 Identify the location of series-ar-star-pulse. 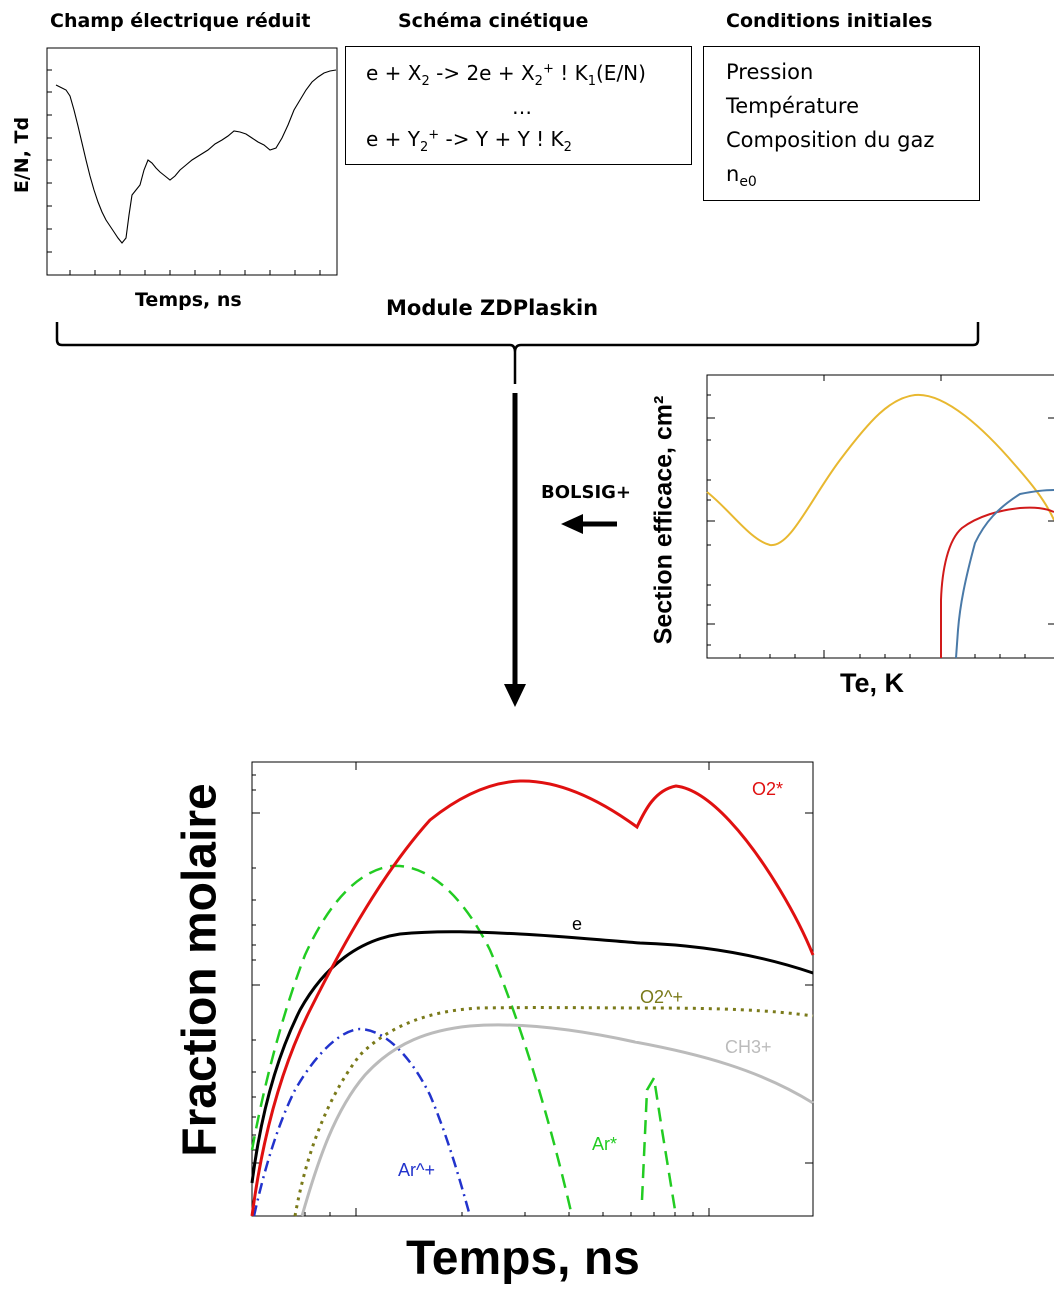
(658, 1142).